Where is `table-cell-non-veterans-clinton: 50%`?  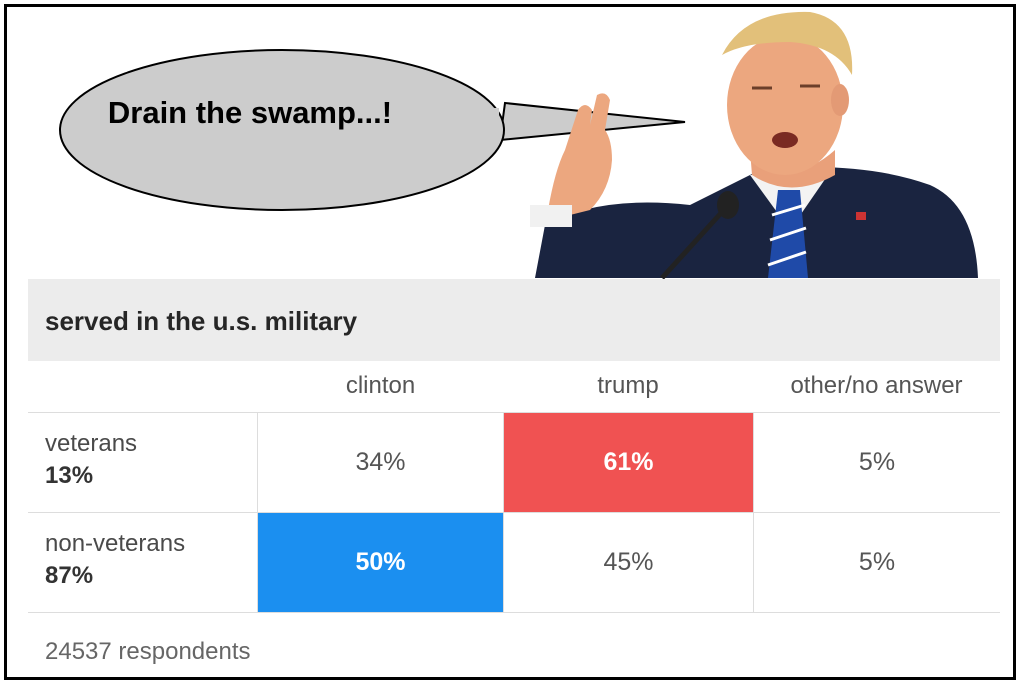
table-cell-non-veterans-clinton: 50% is located at coordinates (380, 562).